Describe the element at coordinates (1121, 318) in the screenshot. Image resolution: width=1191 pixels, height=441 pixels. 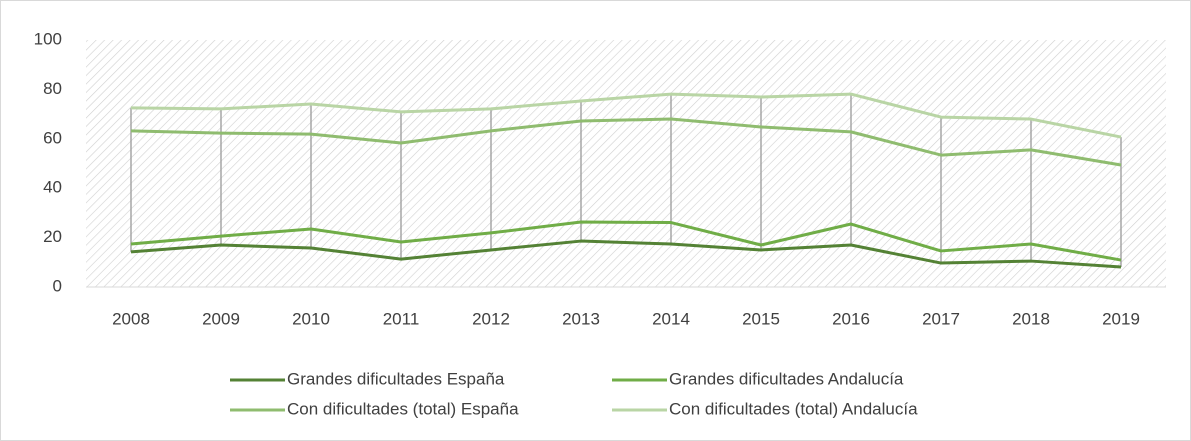
I see `x-tick-label: 2019` at that location.